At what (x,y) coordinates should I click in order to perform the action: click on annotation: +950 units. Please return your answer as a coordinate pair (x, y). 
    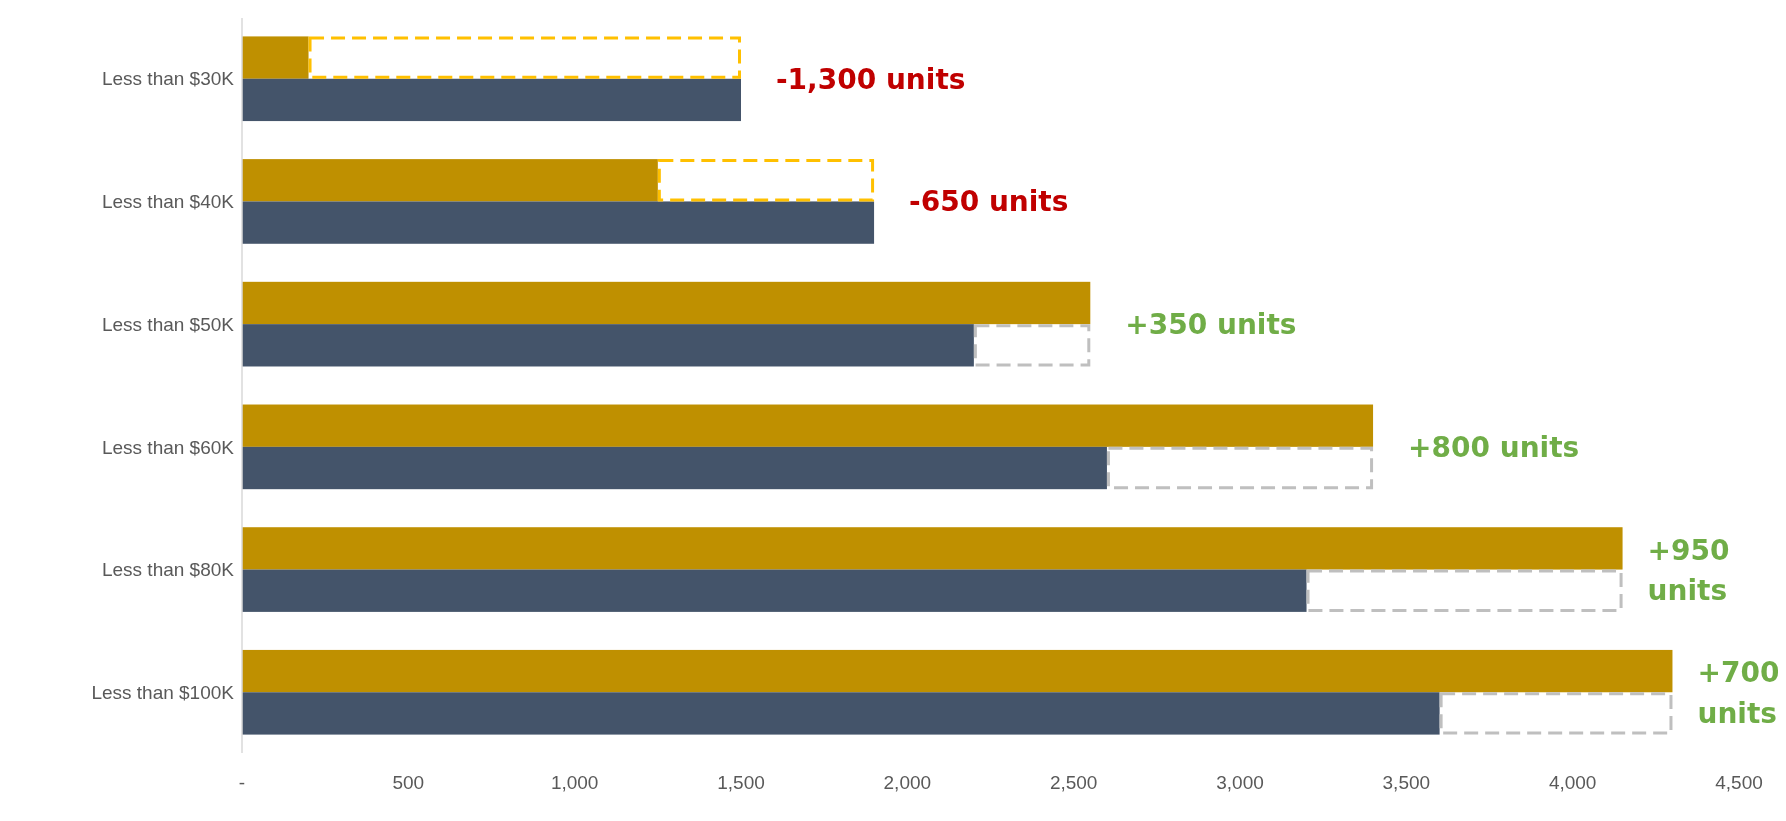
    Looking at the image, I should click on (1688, 570).